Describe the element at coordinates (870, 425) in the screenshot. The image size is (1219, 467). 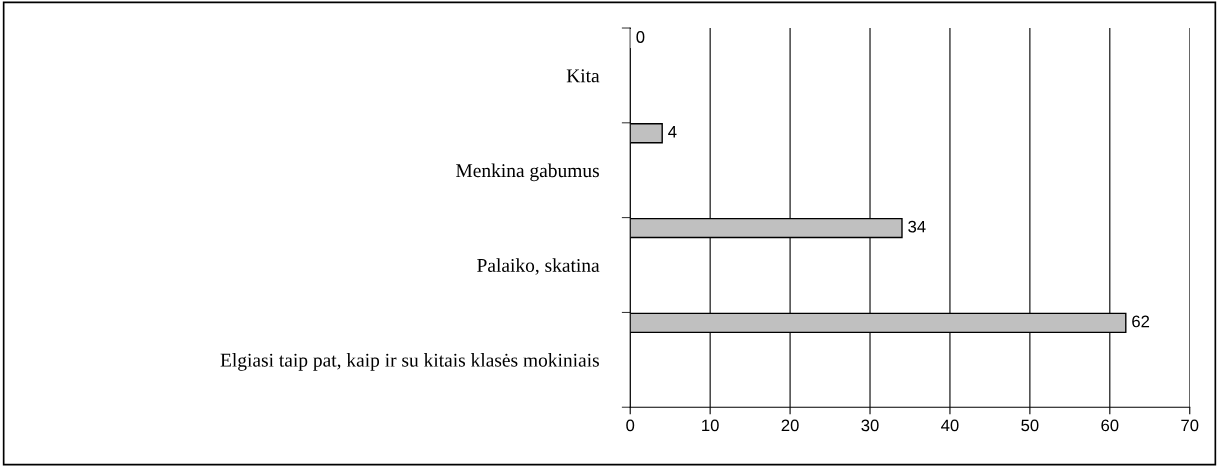
I see `x-tick-label: 30` at that location.